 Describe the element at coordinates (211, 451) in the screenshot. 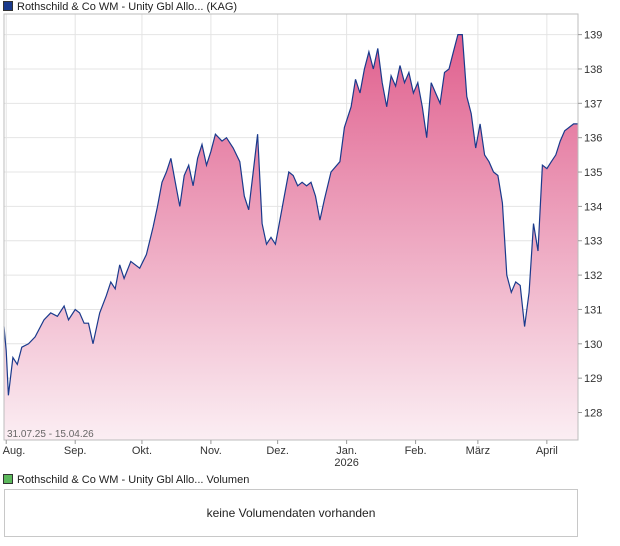

I see `x-tick-label: Nov.` at that location.